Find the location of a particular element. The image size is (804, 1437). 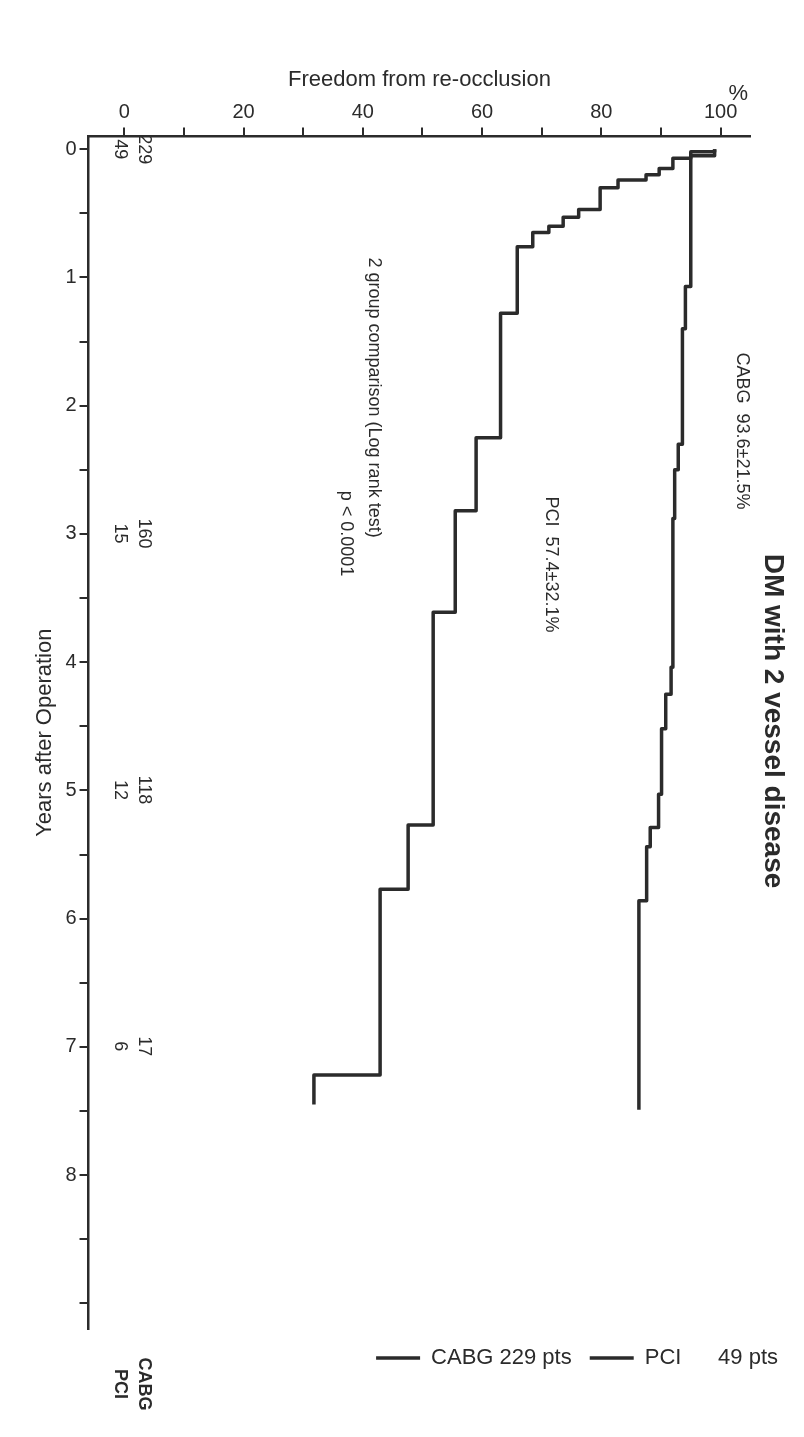

annotation: 17 is located at coordinates (145, 1046).